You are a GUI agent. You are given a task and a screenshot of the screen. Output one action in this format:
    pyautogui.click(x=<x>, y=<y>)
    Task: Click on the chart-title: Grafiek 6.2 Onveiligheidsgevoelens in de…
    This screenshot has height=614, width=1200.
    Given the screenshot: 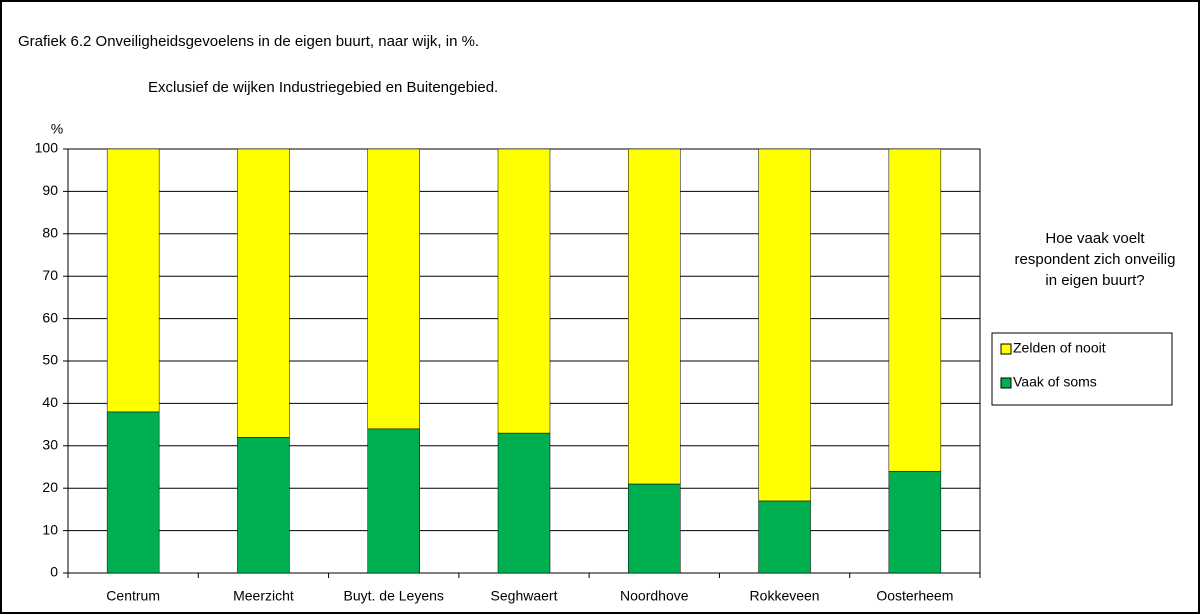 What is the action you would take?
    pyautogui.click(x=248, y=41)
    